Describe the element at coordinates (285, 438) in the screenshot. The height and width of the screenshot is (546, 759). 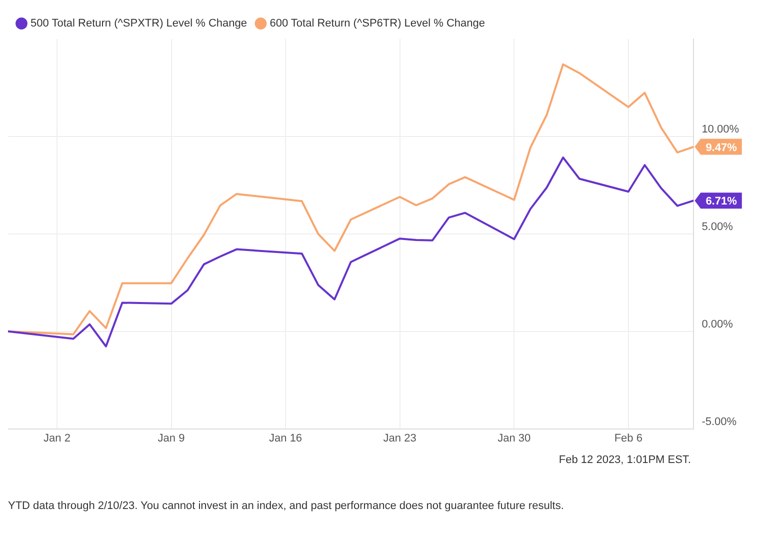
I see `x-tick-label: Jan 16` at that location.